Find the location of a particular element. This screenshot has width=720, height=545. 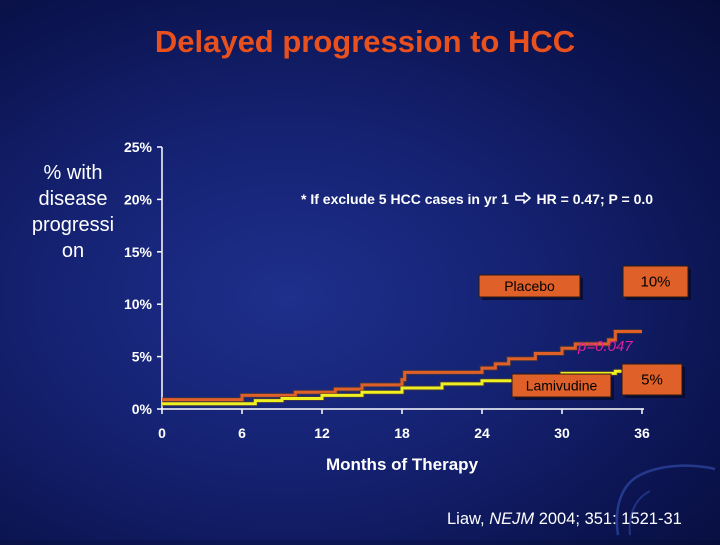

lamivudine-legend-box is located at coordinates (561, 385).